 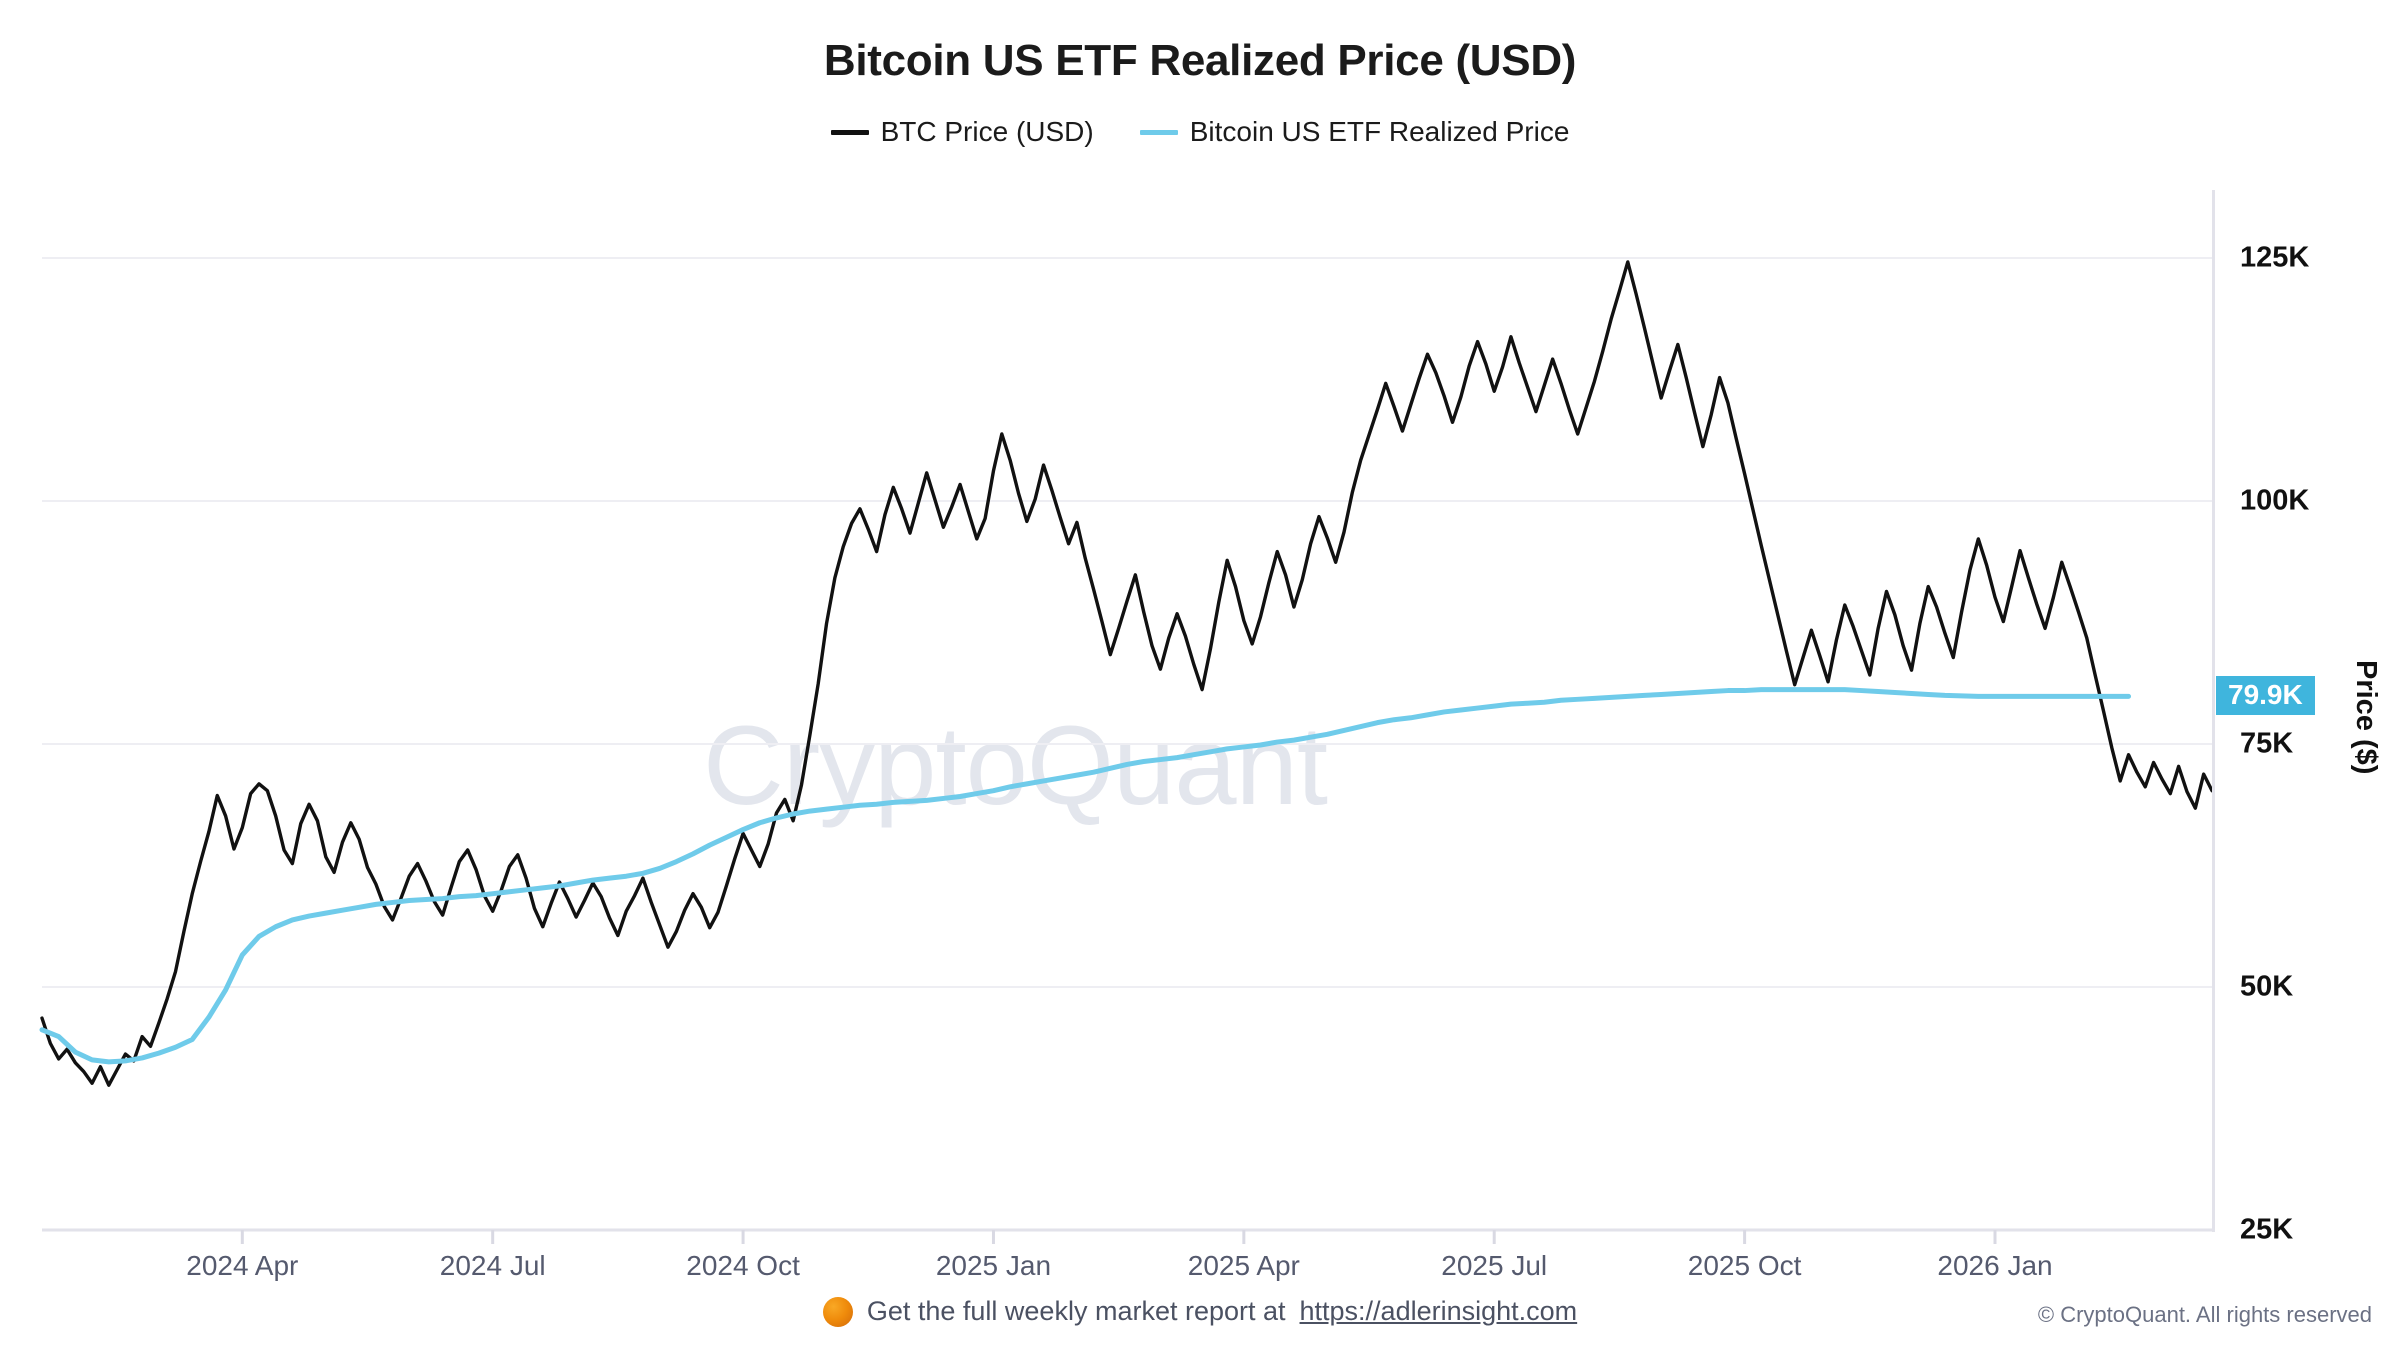 I want to click on legend-label-btc-price: BTC Price (USD), so click(x=987, y=131).